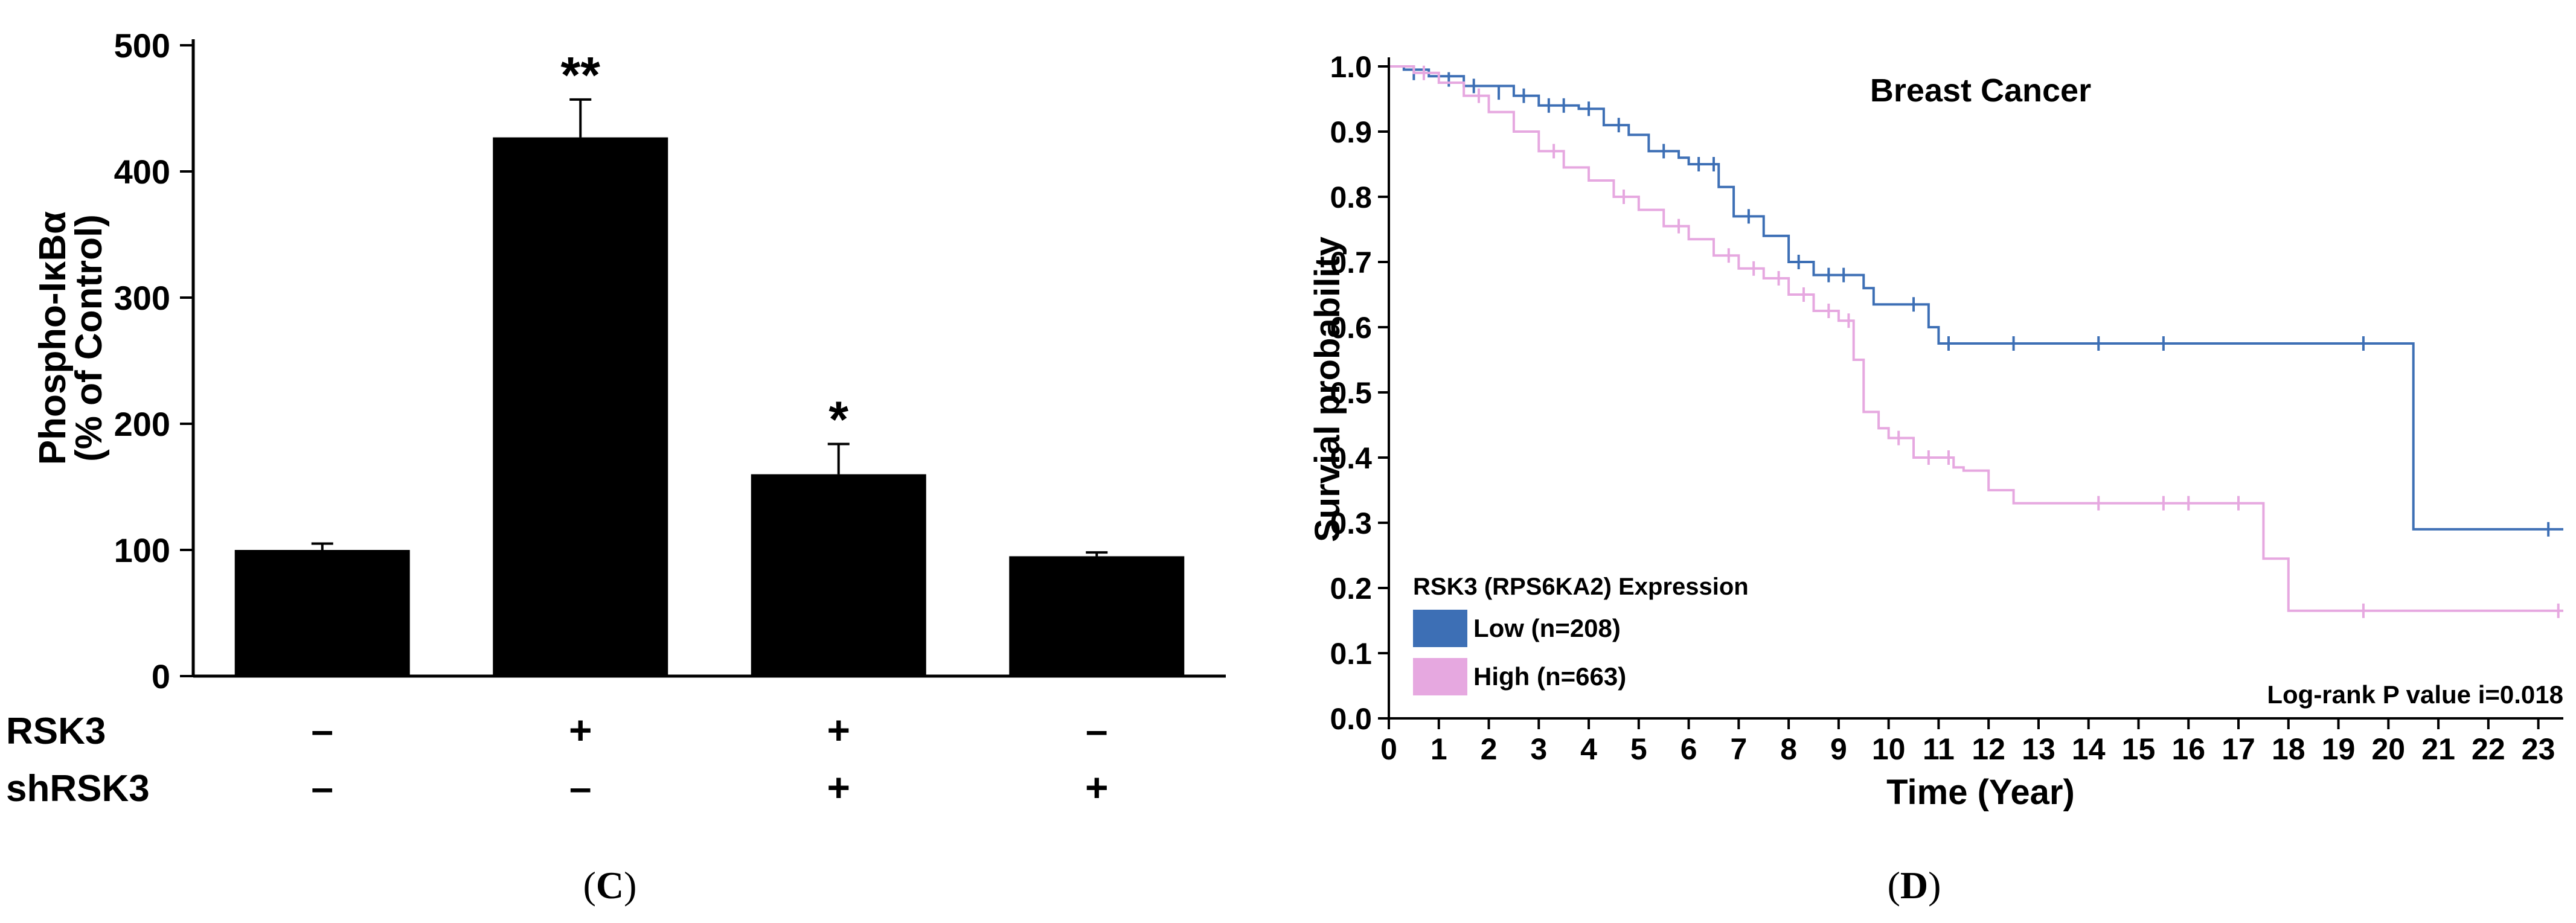  Describe the element at coordinates (1549, 677) in the screenshot. I see `legend-entry-high: High (n=663)` at that location.